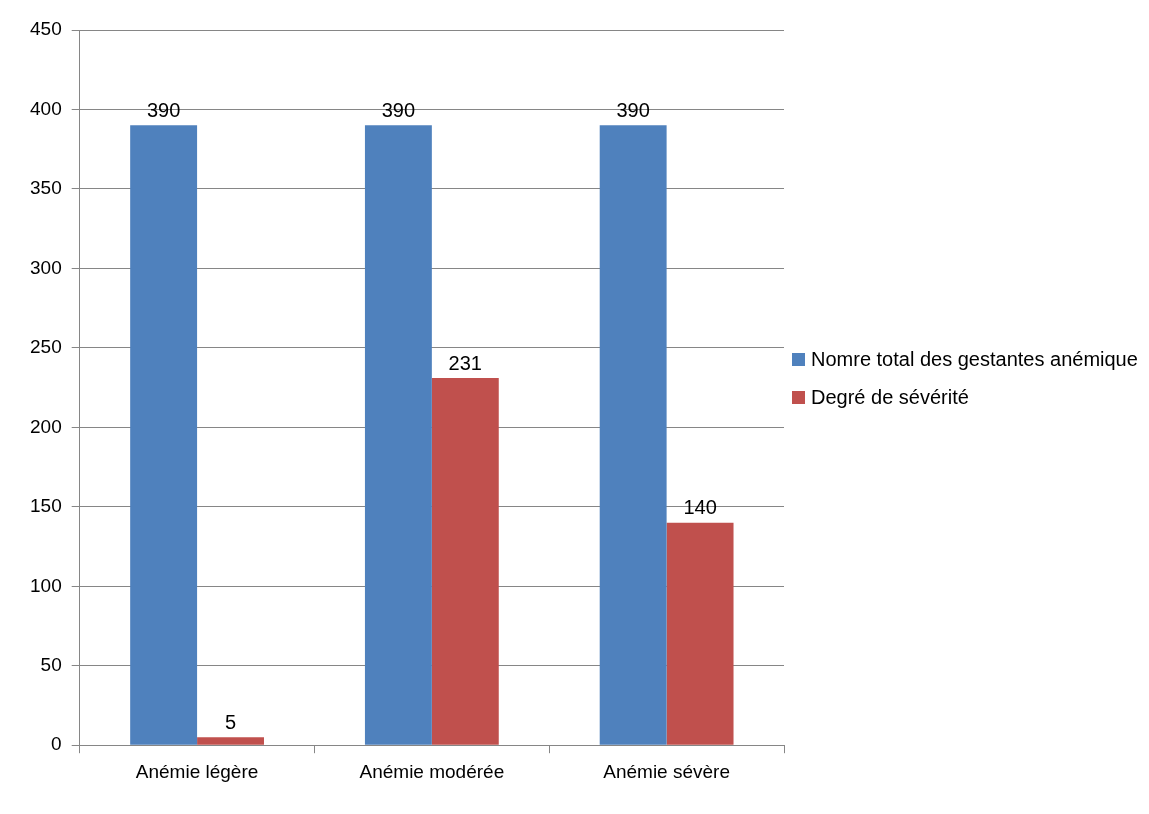  I want to click on y-tick-label: 300, so click(46, 267).